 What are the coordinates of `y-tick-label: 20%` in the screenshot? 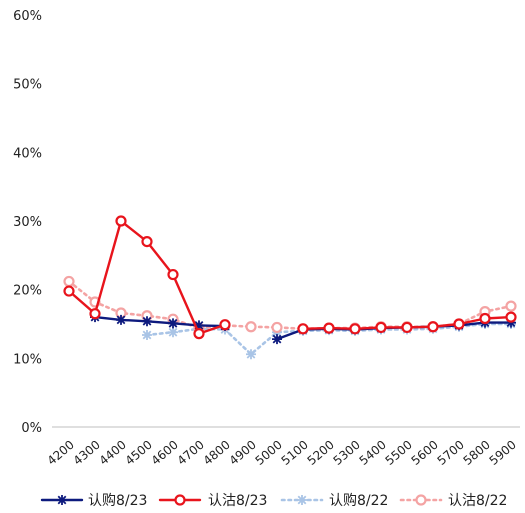 It's located at (27, 291).